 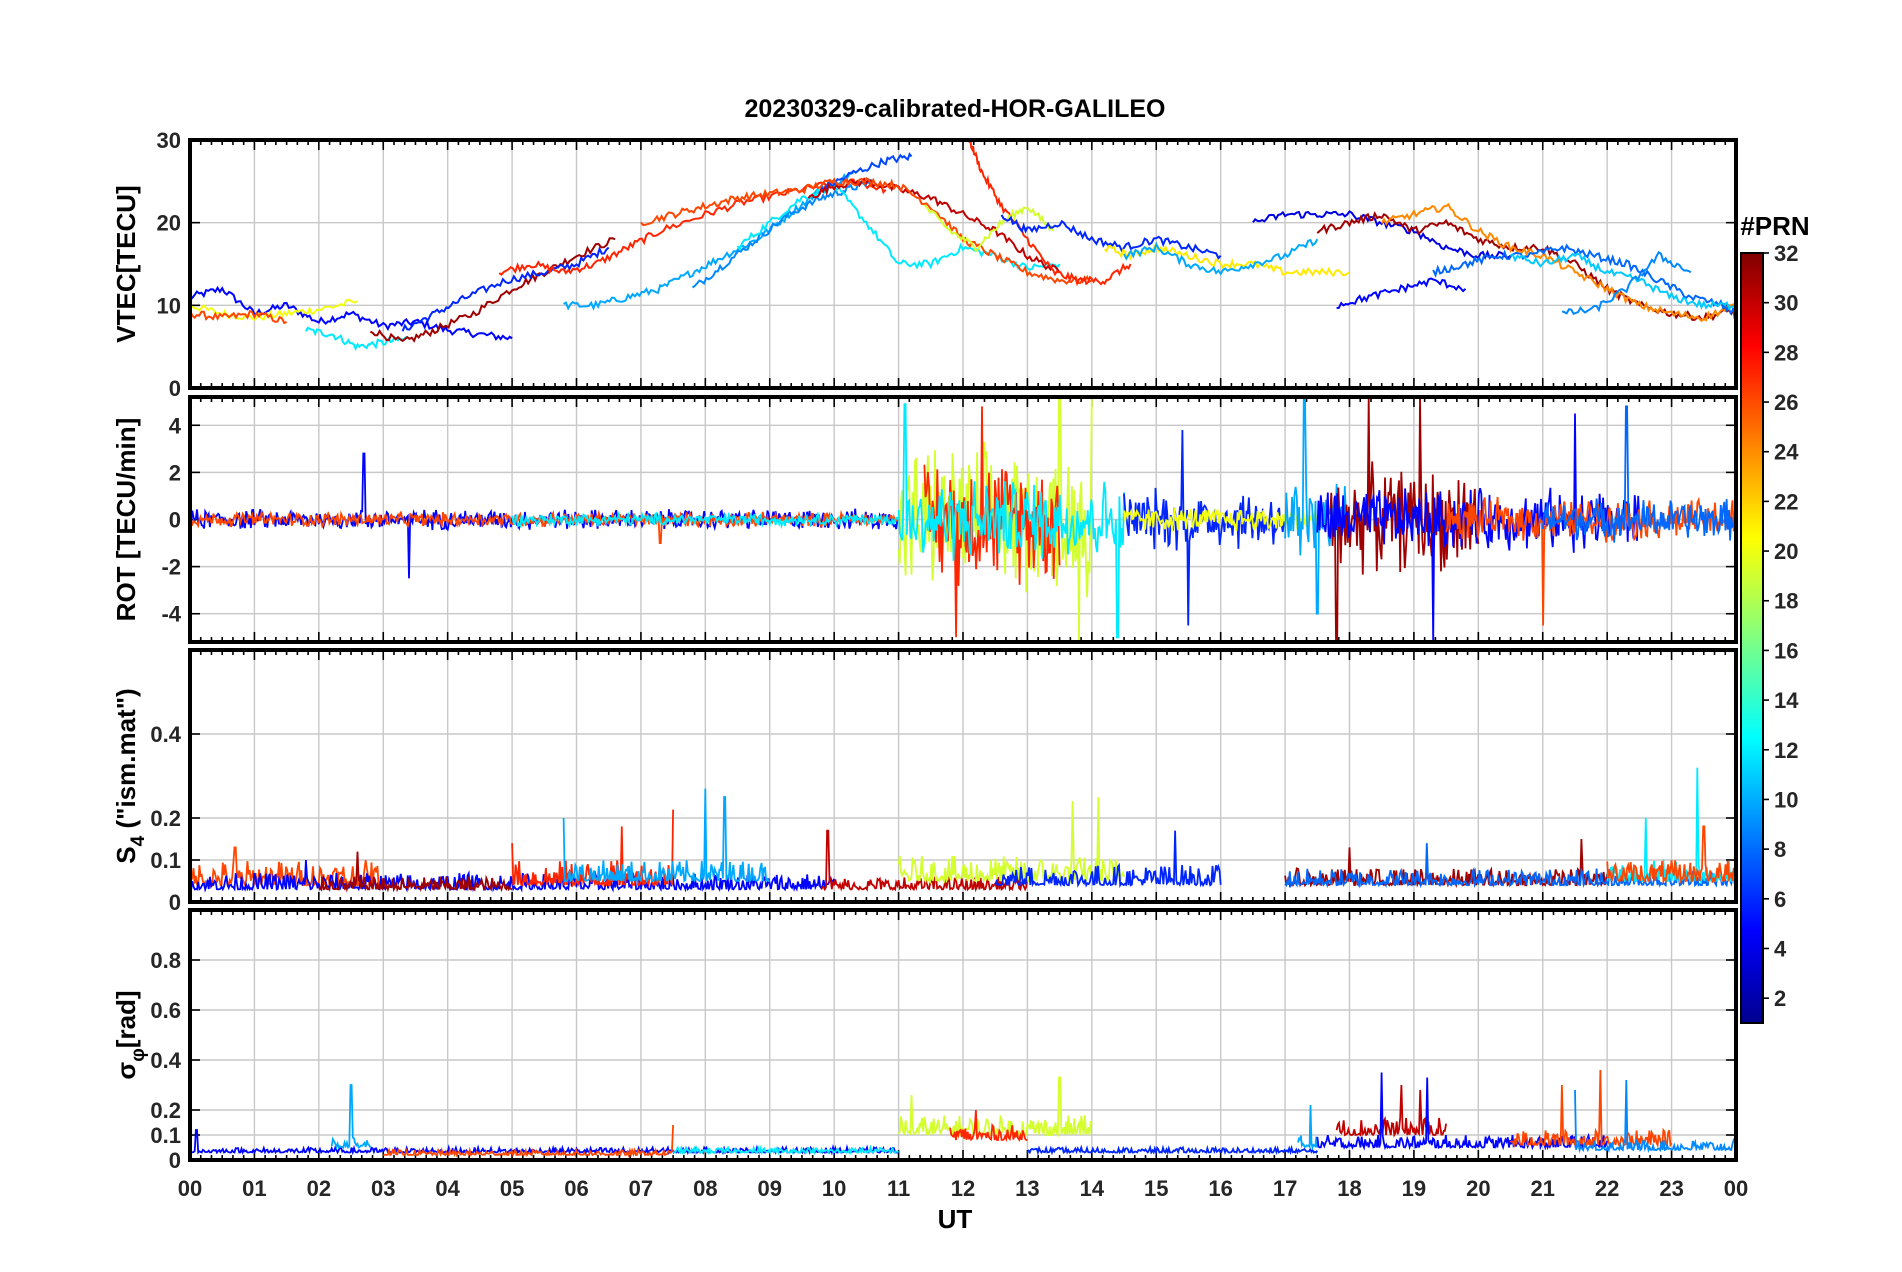 I want to click on colorbar-label: #PRN, so click(x=1774, y=226).